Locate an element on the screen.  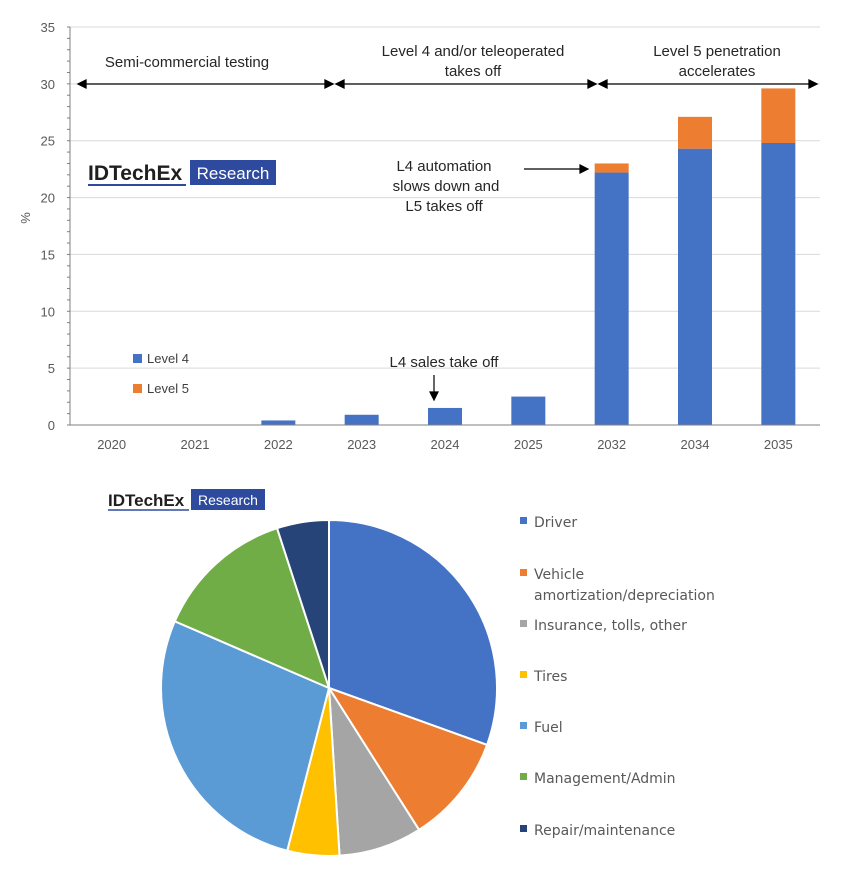
brand-tag-bottom: Research is located at coordinates (228, 500).